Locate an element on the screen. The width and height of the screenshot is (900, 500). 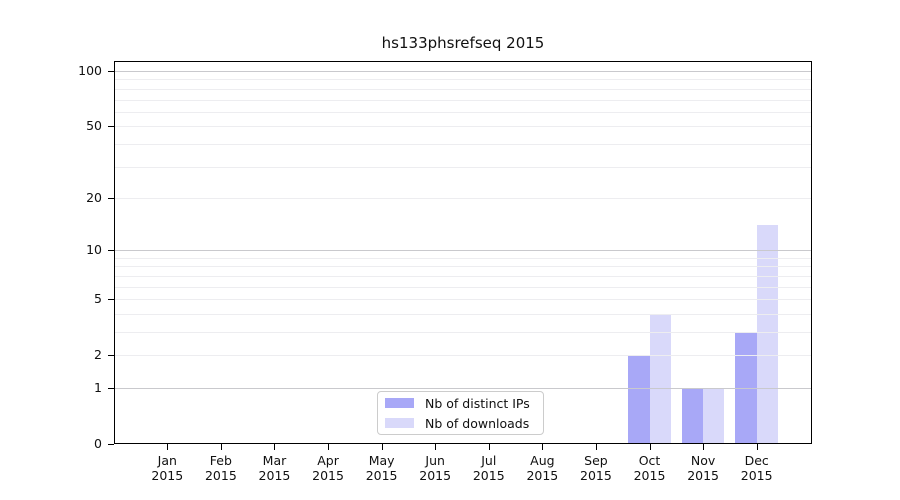
legend-item: Nb of downloads is located at coordinates (460, 423).